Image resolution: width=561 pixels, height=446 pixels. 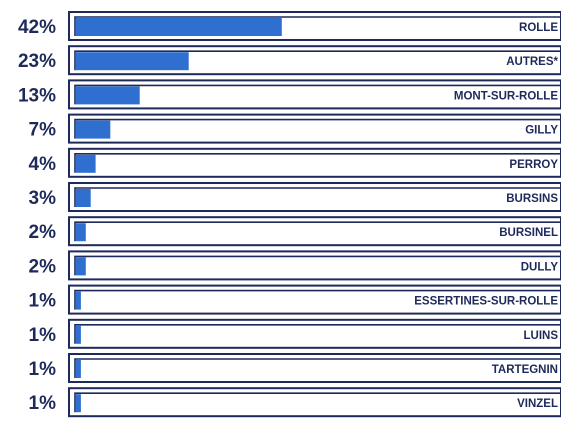 I want to click on category-label: VINZEL, so click(x=537, y=404).